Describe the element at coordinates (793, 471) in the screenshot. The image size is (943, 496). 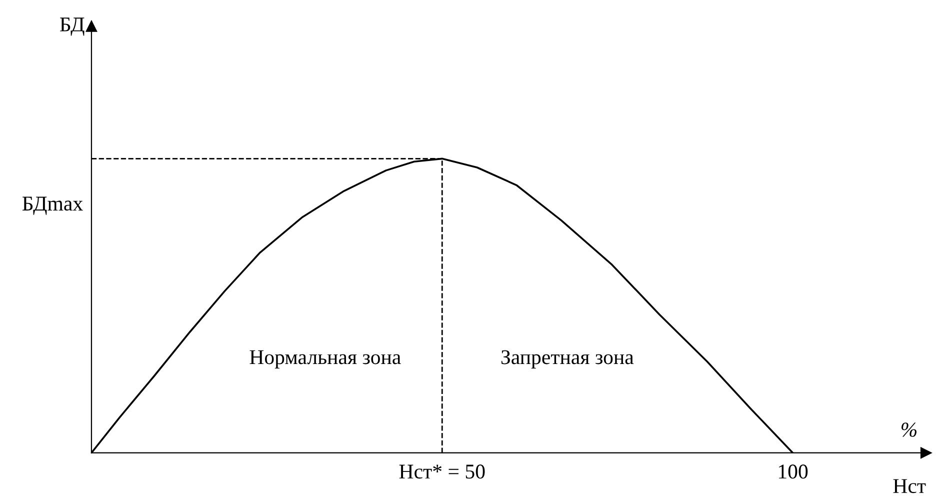
I see `x-tick-label: 100` at that location.